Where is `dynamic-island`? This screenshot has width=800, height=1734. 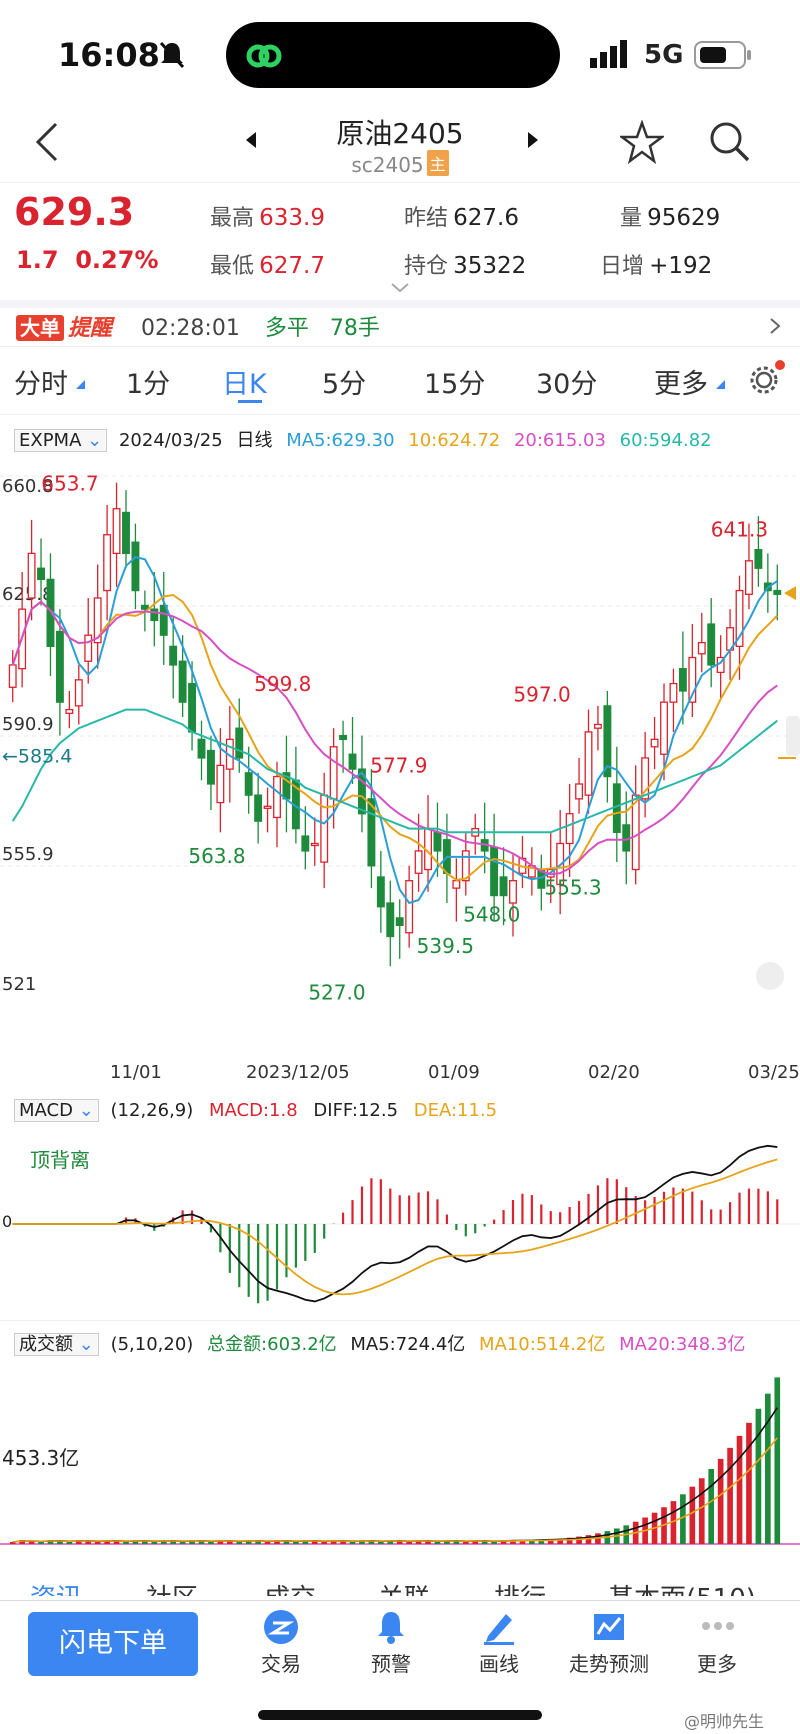
dynamic-island is located at coordinates (393, 55).